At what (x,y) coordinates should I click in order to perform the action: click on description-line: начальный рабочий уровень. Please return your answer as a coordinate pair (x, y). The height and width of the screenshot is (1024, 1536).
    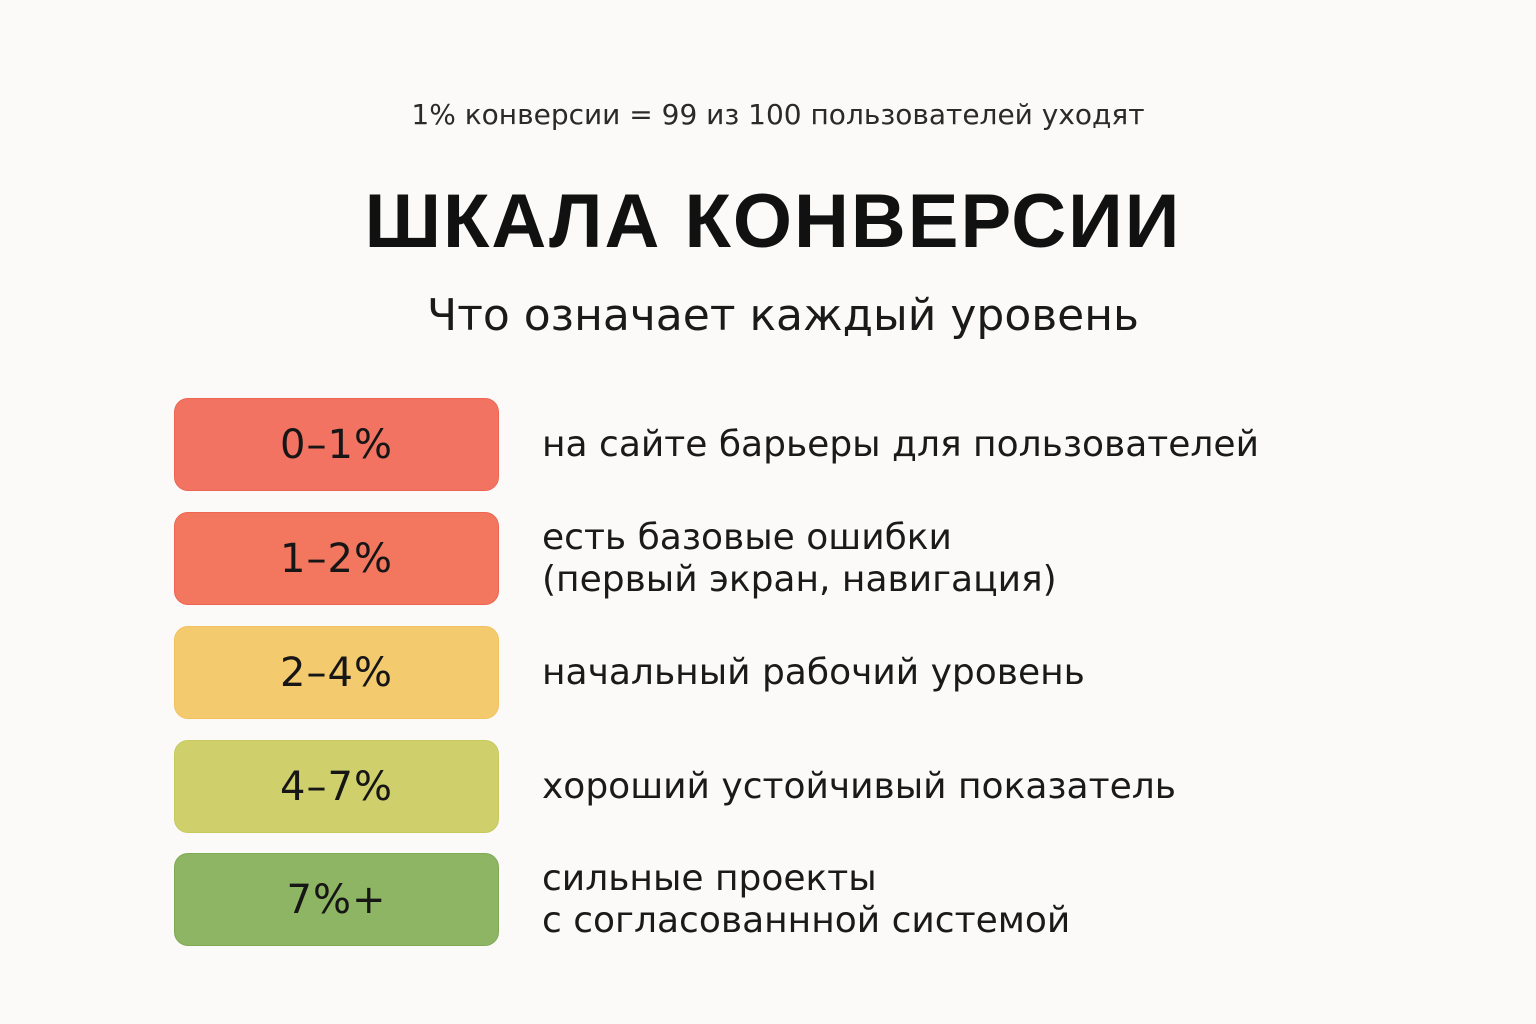
    Looking at the image, I should click on (813, 672).